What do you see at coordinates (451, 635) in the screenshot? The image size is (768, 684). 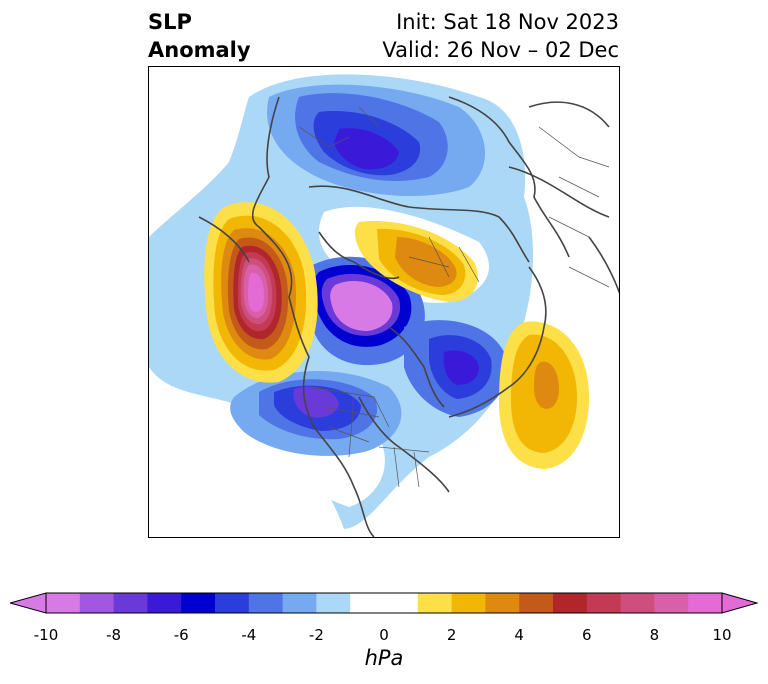 I see `colorbar-tick-label: 2` at bounding box center [451, 635].